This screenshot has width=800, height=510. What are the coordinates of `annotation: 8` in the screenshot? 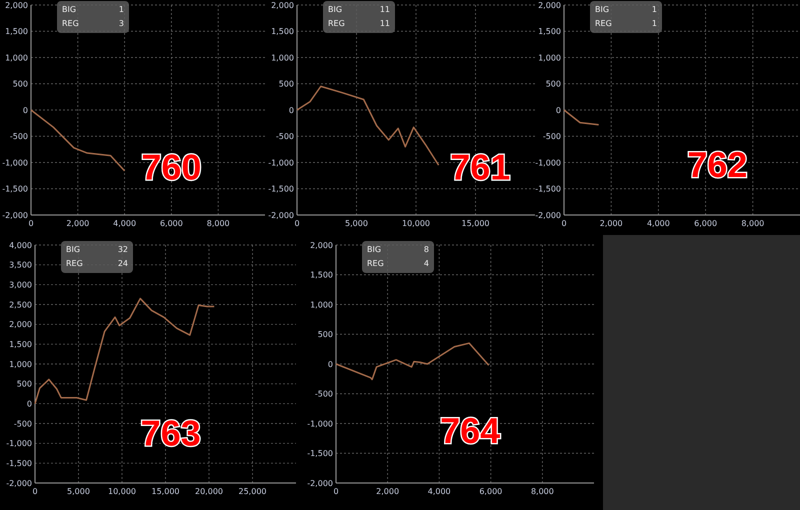 It's located at (426, 249).